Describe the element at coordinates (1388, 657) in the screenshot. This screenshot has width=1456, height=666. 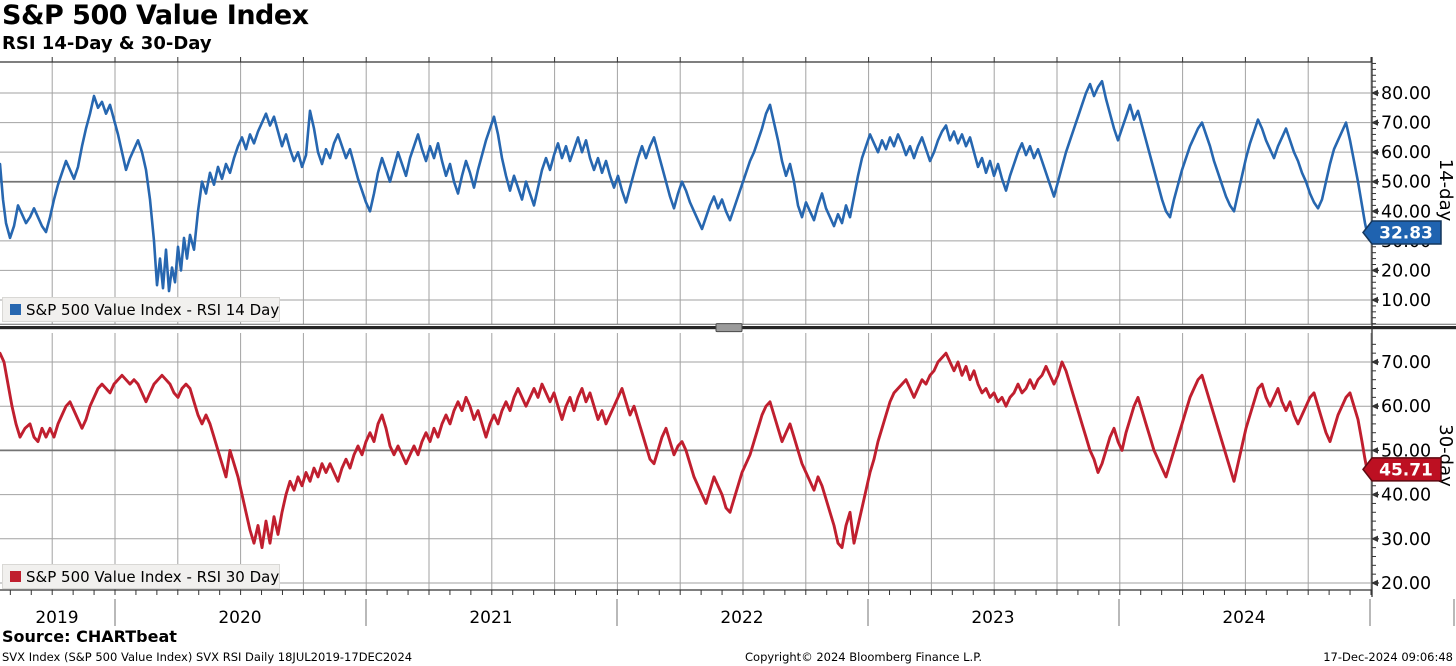
I see `footer-timestamp: 17-Dec-2024 09:06:48` at that location.